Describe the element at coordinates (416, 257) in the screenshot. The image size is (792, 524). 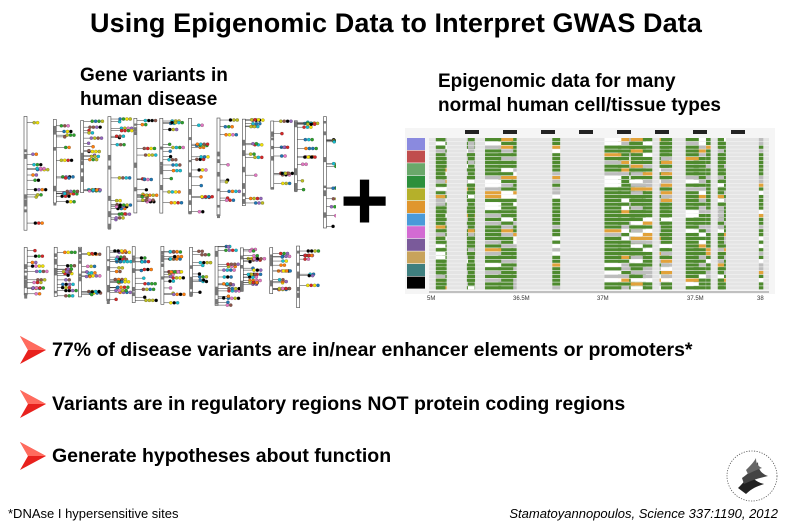
I see `cell-type-label-swatch` at that location.